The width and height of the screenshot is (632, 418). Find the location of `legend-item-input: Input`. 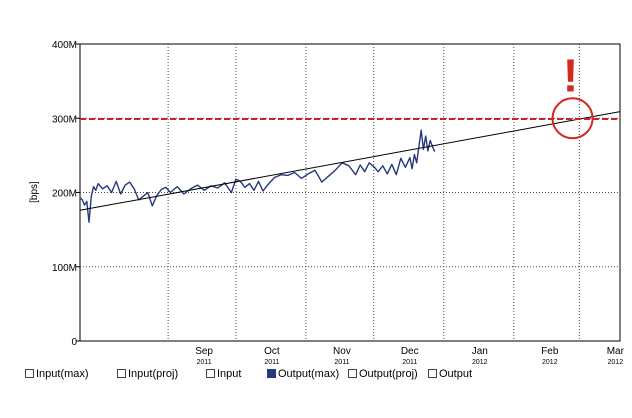

legend-item-input: Input is located at coordinates (223, 374).